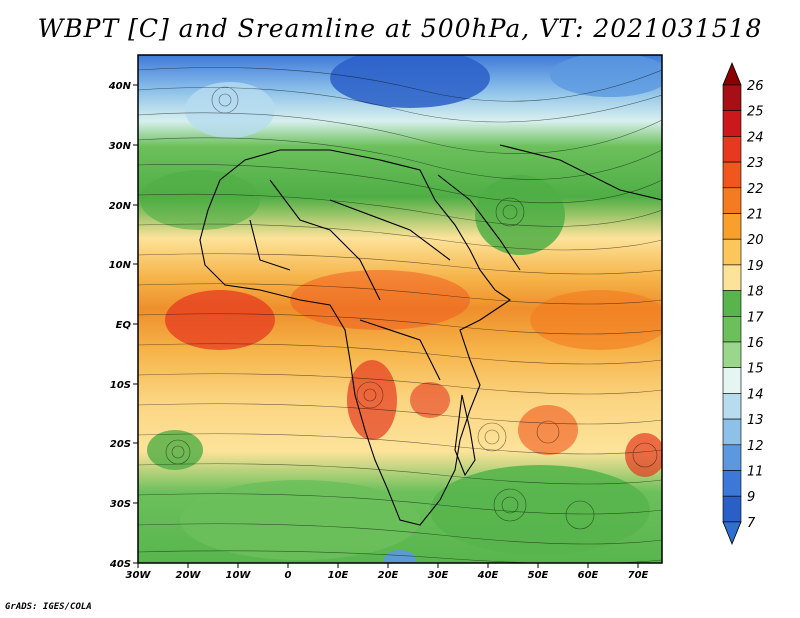 This screenshot has height=618, width=800. I want to click on colorbar-label: 16, so click(755, 343).